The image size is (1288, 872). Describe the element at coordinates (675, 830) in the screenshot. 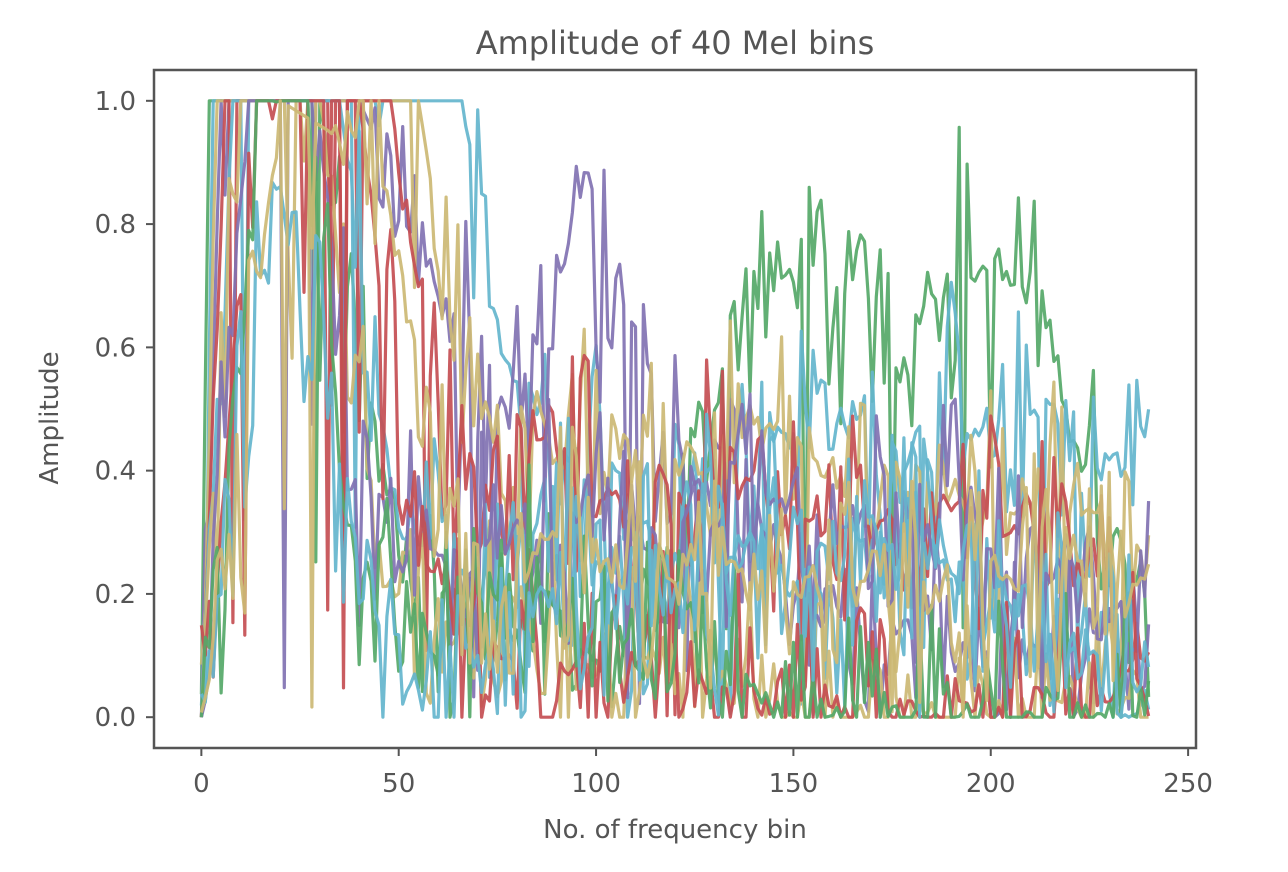

I see `x-axis-title: No. of frequency bin` at that location.